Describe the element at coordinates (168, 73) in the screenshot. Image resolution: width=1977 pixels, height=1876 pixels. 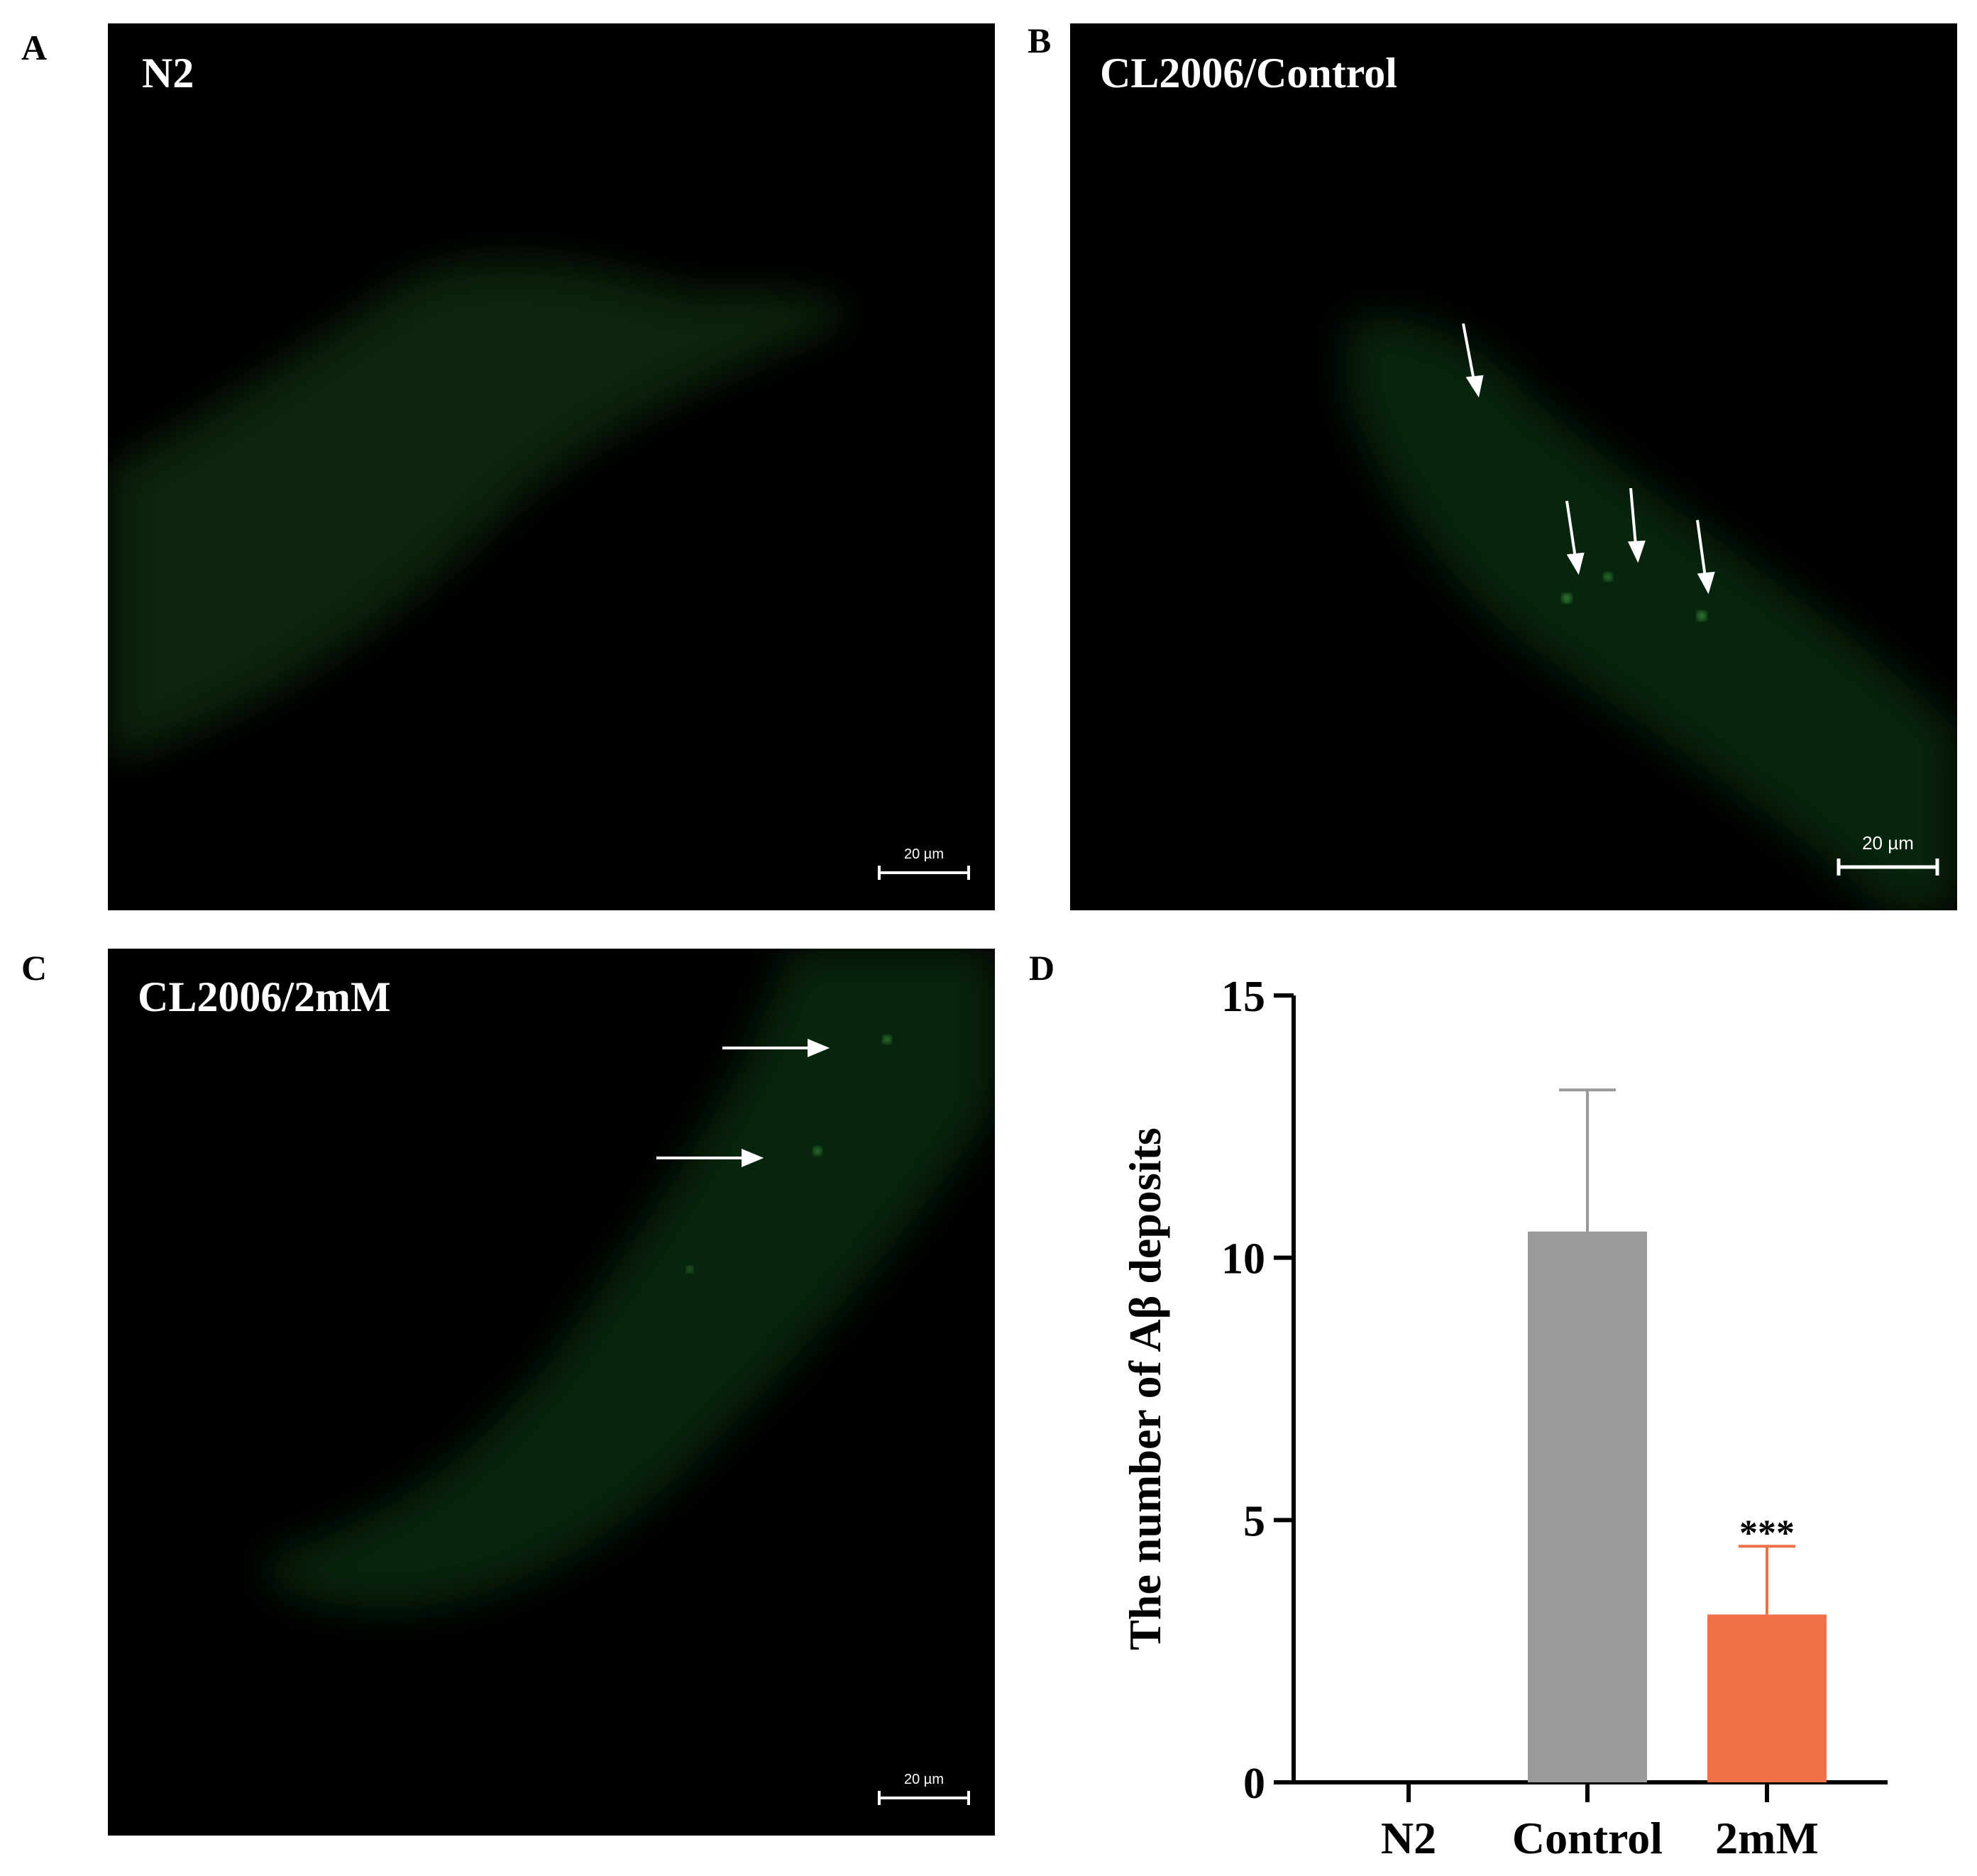
I see `panel-label-n2: N2` at that location.